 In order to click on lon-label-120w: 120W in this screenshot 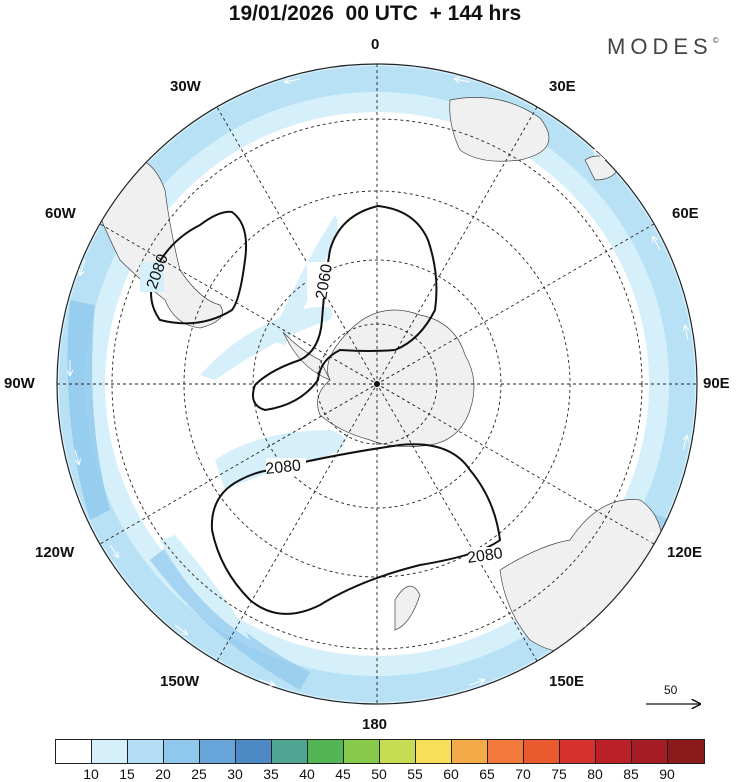, I will do `click(55, 552)`.